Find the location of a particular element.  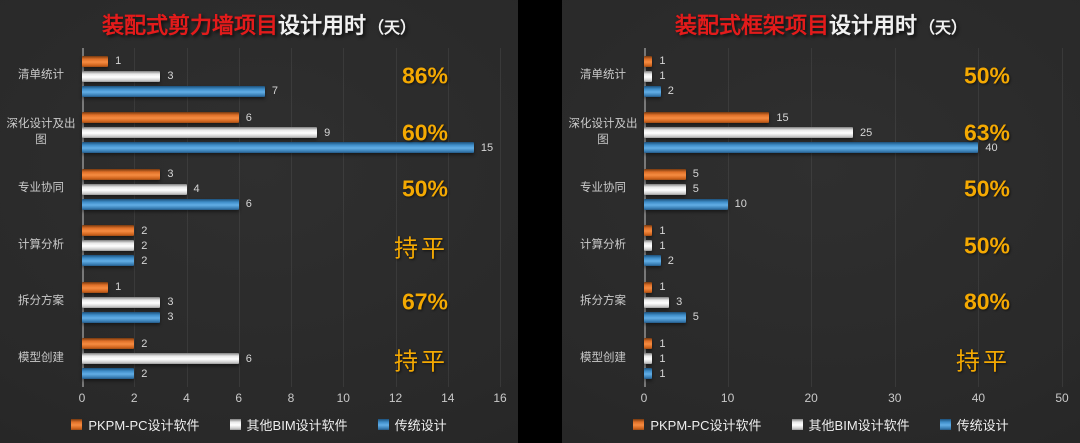

bar-group: 1 1 2 50% is located at coordinates (853, 246).